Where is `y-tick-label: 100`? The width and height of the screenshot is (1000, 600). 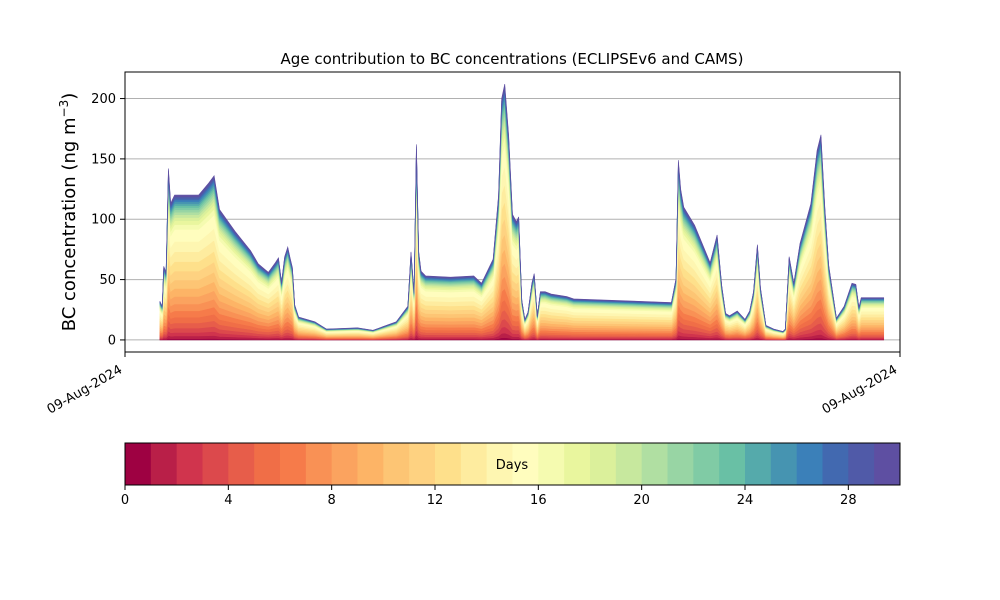 y-tick-label: 100 is located at coordinates (103, 220).